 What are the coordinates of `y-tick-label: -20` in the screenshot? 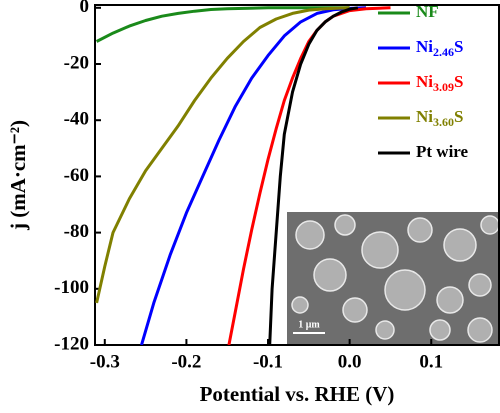 It's located at (76, 62).